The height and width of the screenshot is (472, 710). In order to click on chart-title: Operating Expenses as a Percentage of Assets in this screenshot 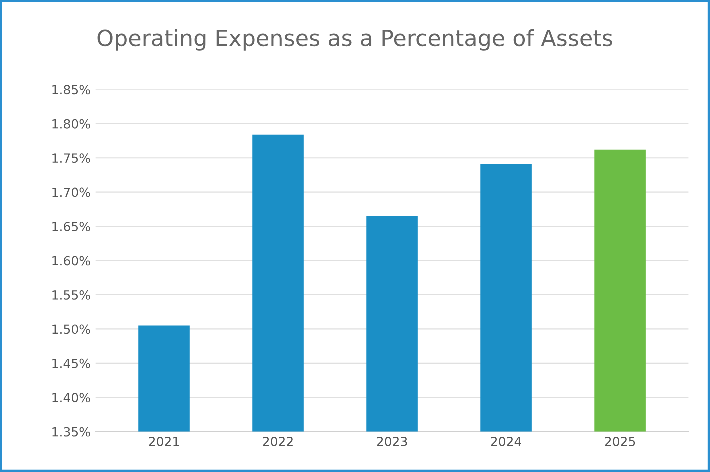, I will do `click(355, 40)`.